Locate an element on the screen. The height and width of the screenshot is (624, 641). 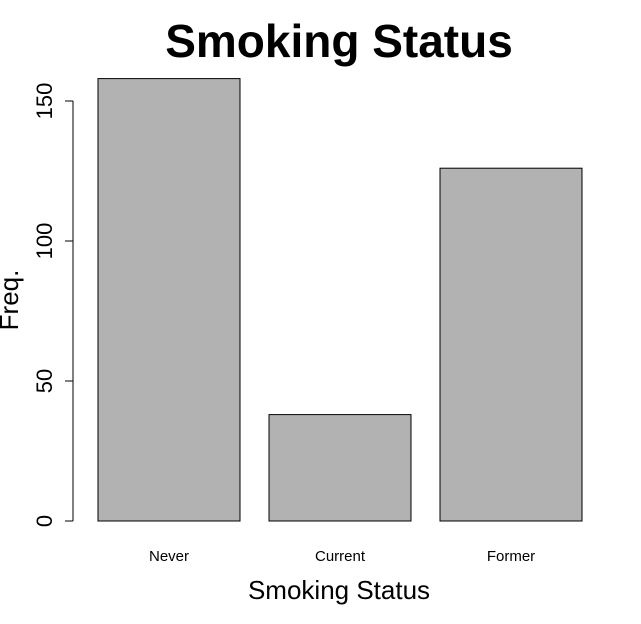
category-label-current: Current is located at coordinates (340, 556).